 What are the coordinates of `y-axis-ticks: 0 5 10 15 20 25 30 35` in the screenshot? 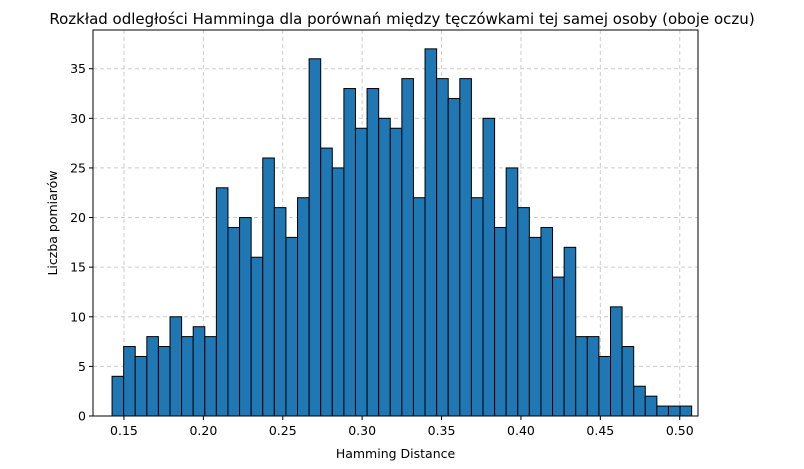 It's located at (81, 242).